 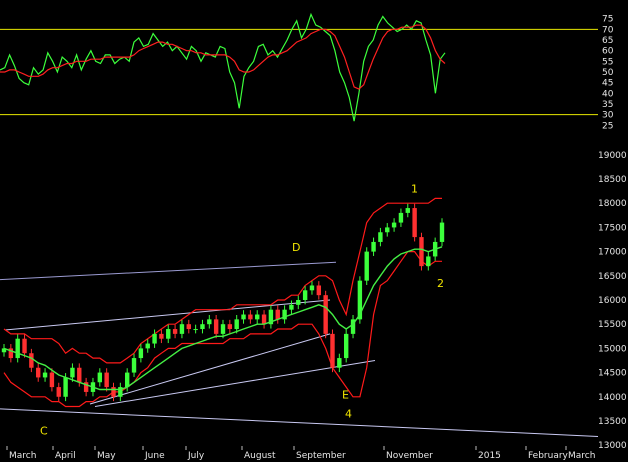 I want to click on x-tick-label: November, so click(x=409, y=456).